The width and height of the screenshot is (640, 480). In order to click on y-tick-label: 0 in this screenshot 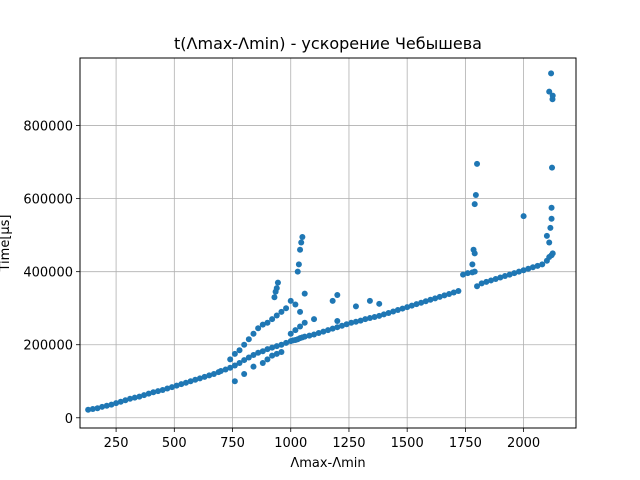, I will do `click(69, 419)`.